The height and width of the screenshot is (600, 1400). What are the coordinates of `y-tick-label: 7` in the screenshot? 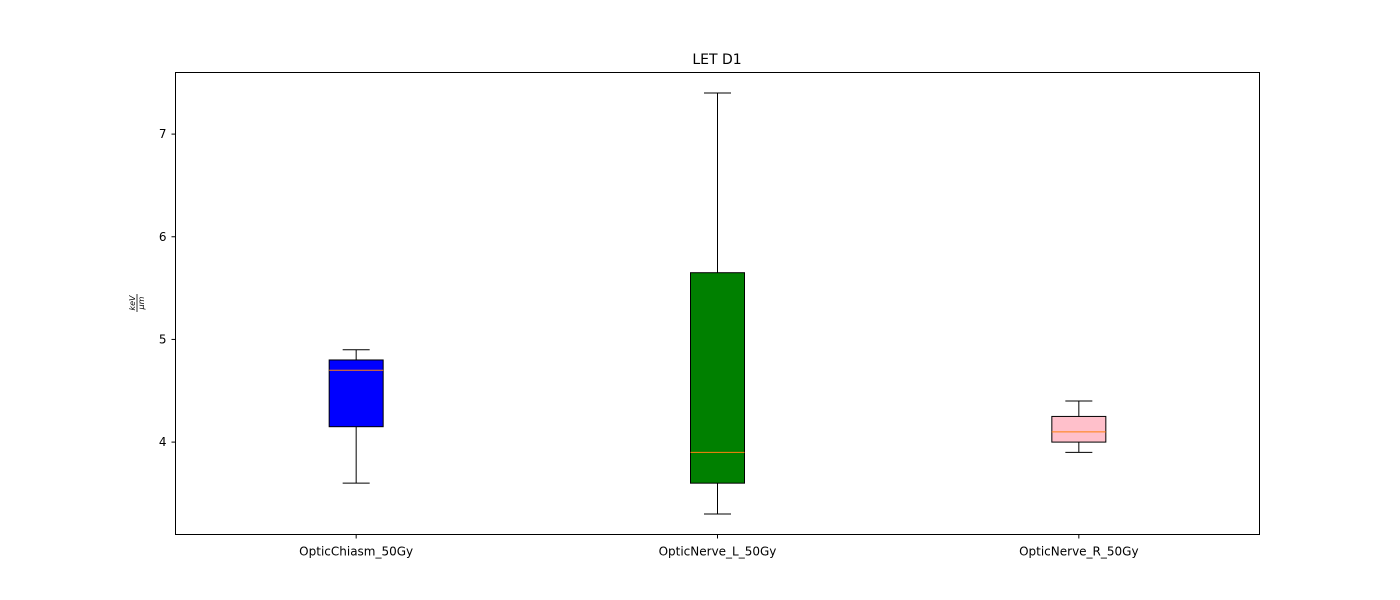 It's located at (163, 134).